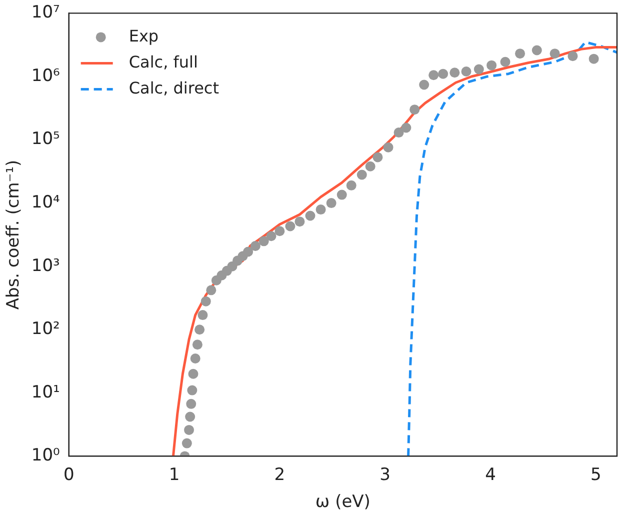  I want to click on x-tick-label: 5, so click(596, 474).